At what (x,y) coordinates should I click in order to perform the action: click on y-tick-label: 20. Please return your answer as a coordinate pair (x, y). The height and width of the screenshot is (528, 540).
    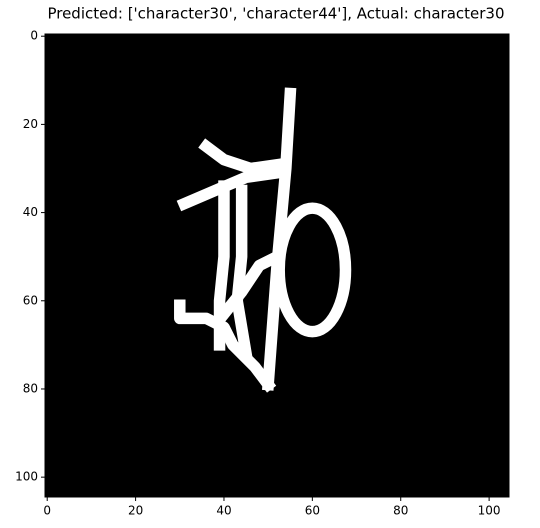
    Looking at the image, I should click on (30, 124).